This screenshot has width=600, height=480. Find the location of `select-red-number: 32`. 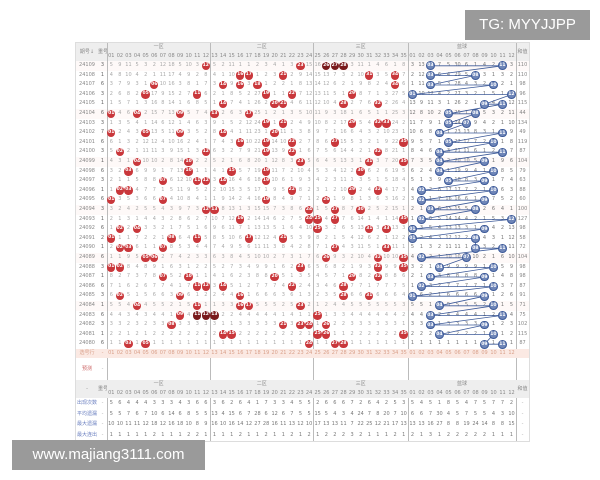

select-red-number: 32 is located at coordinates (378, 353).